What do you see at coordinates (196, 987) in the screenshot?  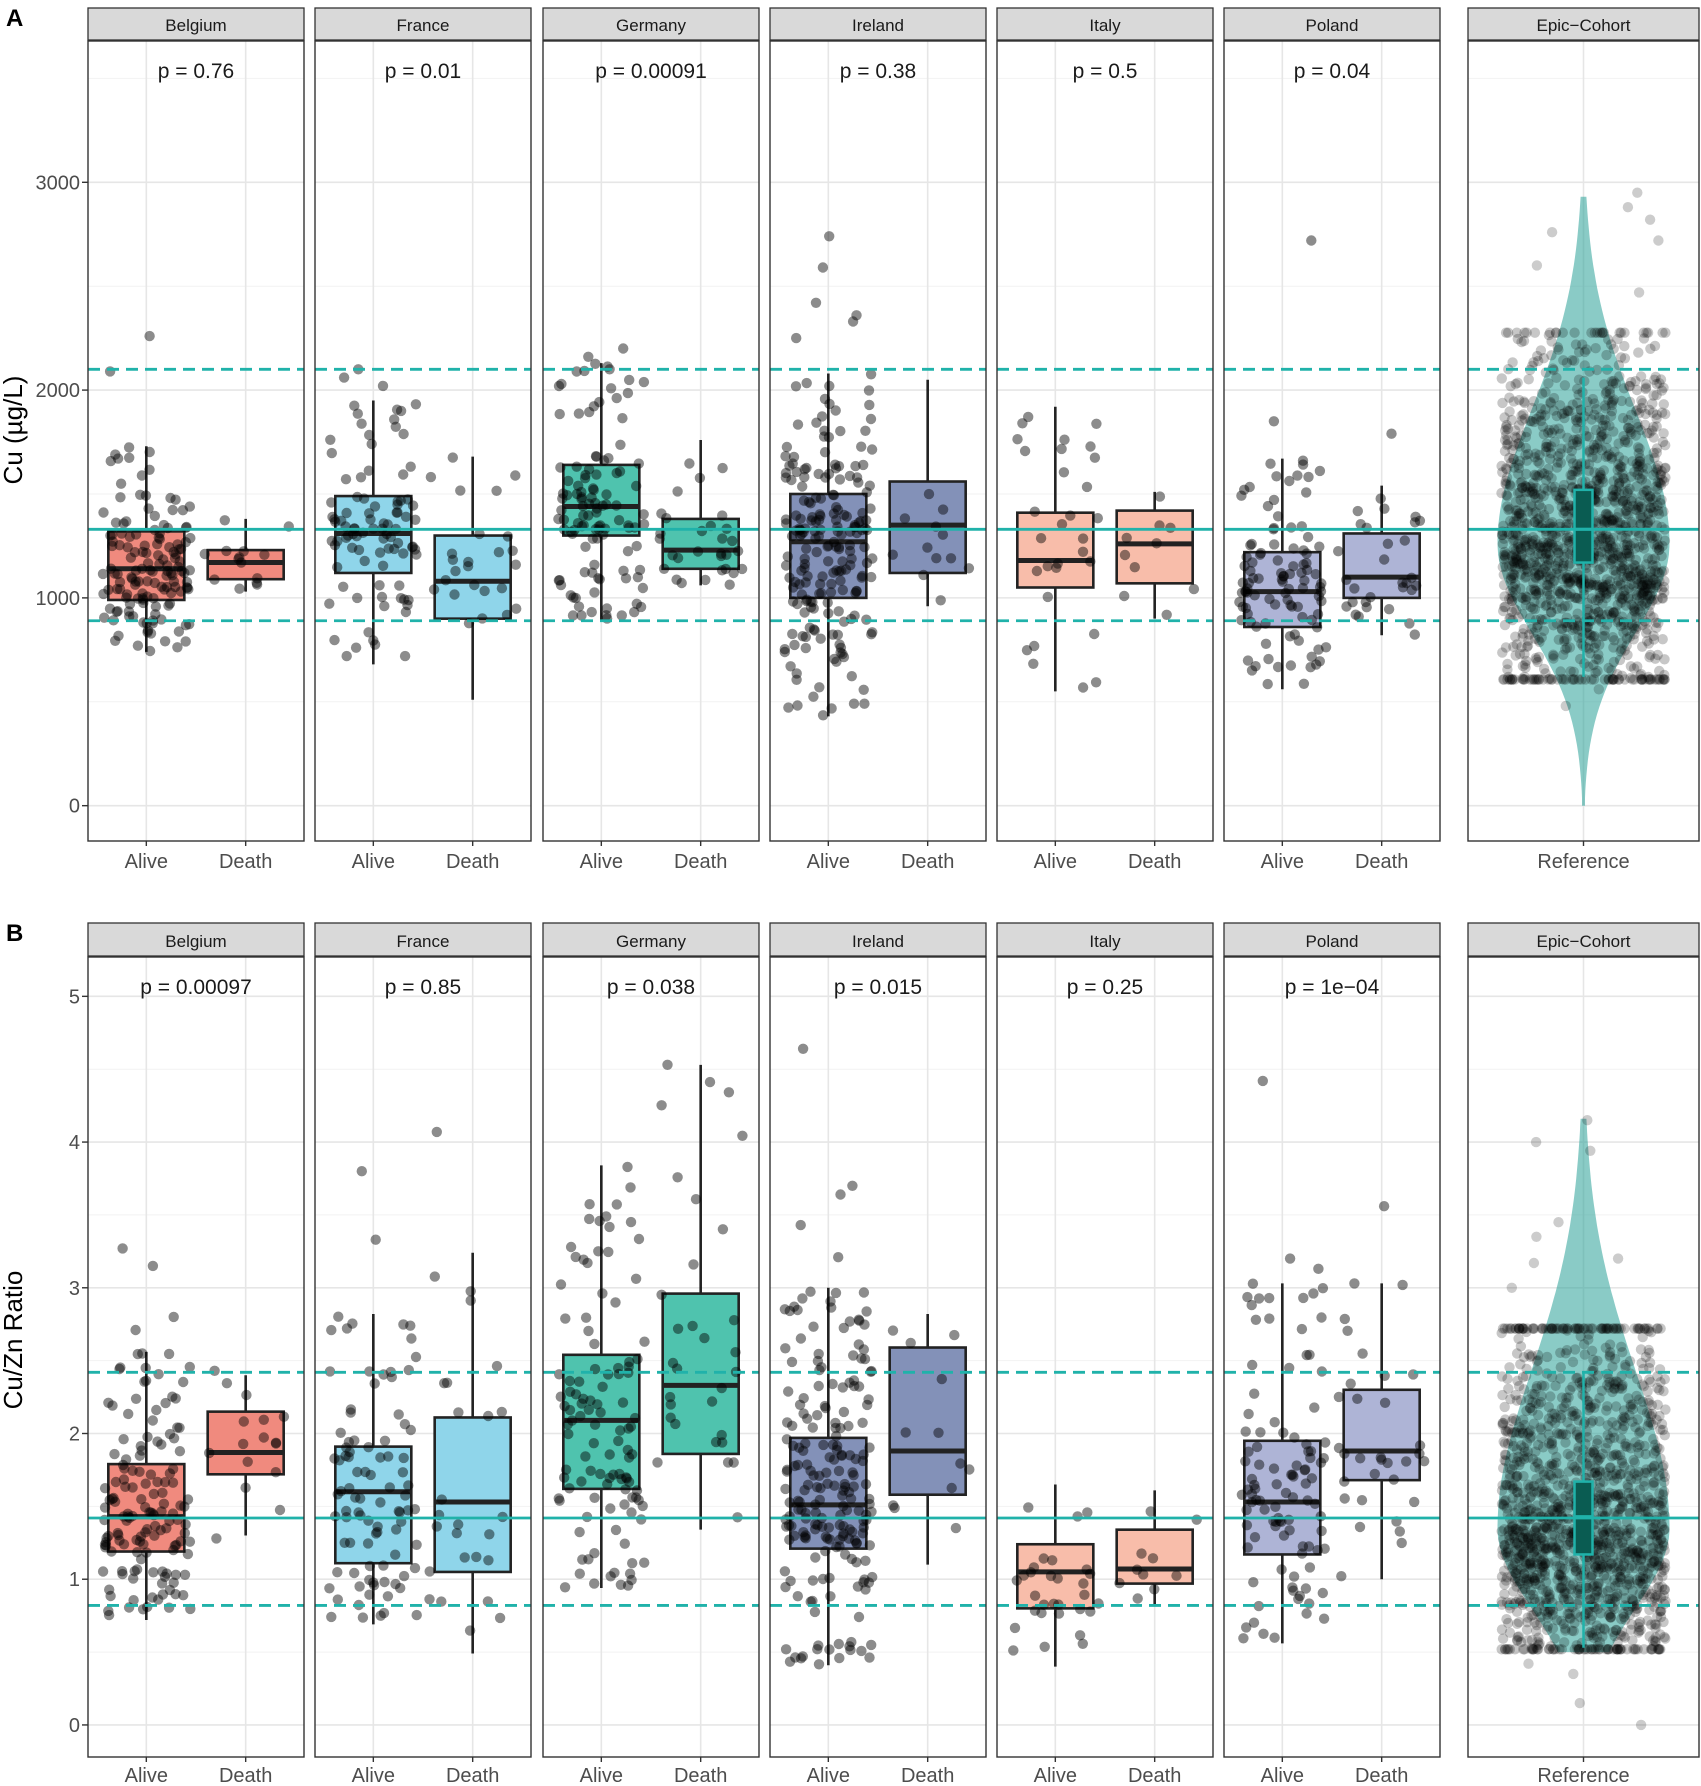 I see `p-value-label: p = 0.00097` at bounding box center [196, 987].